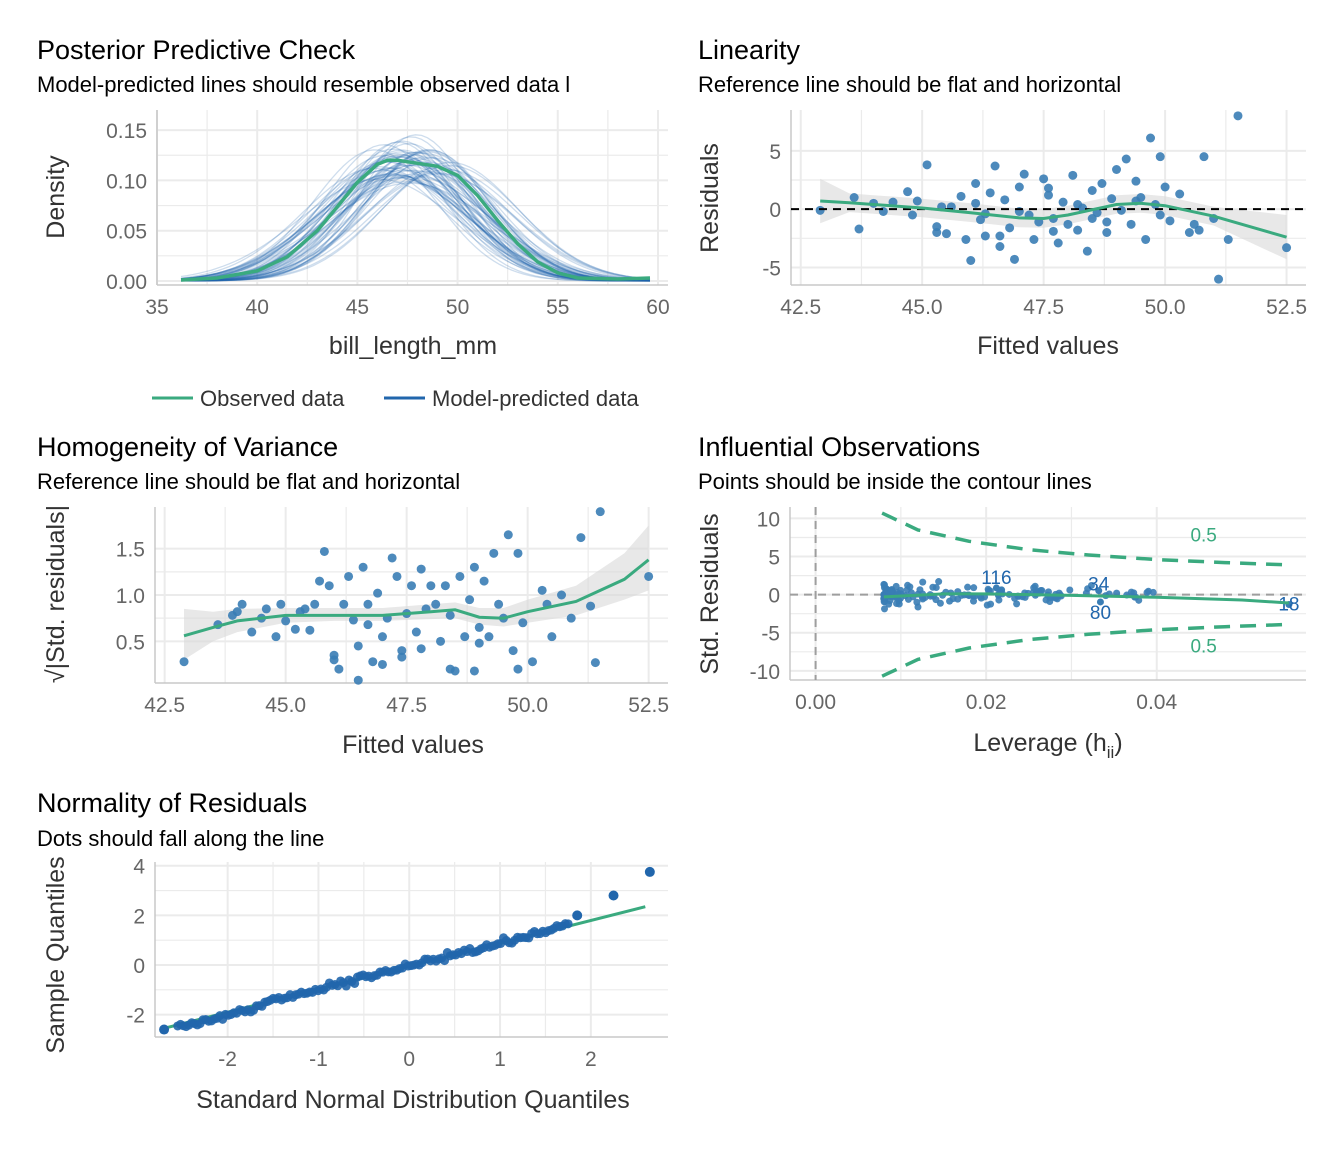 This screenshot has width=1344, height=1152. I want to click on x-tick-label: 42.5, so click(164, 705).